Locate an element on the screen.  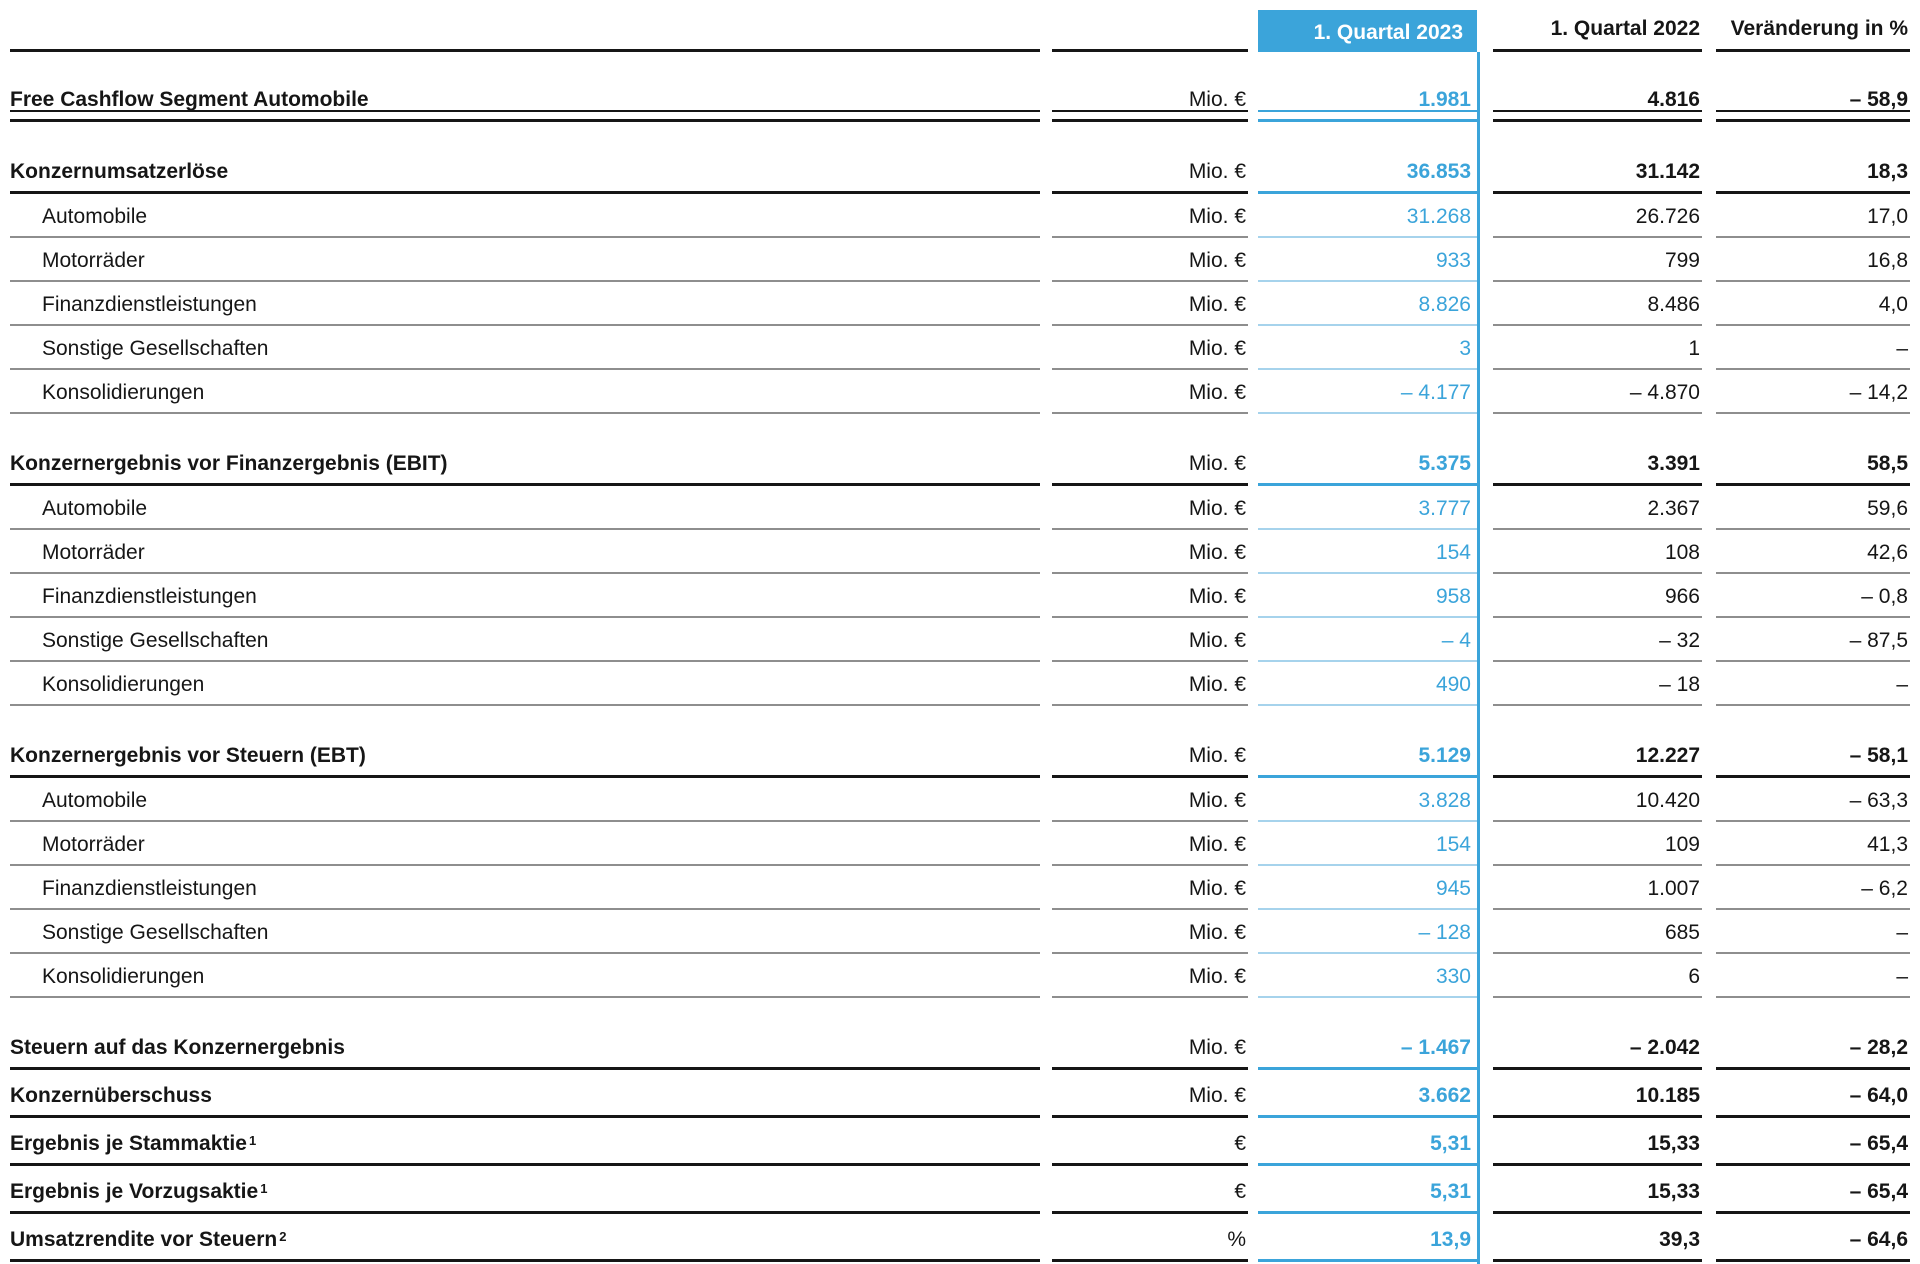
footnote-marker: 2 is located at coordinates (283, 1236).